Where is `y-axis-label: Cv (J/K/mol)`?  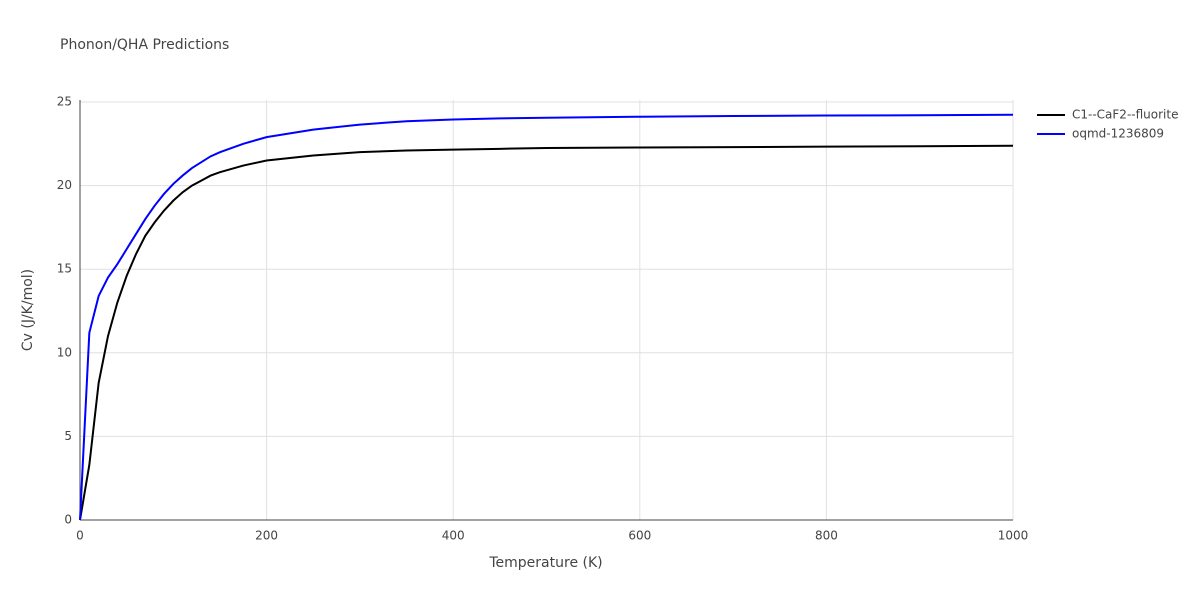 y-axis-label: Cv (J/K/mol) is located at coordinates (28, 310).